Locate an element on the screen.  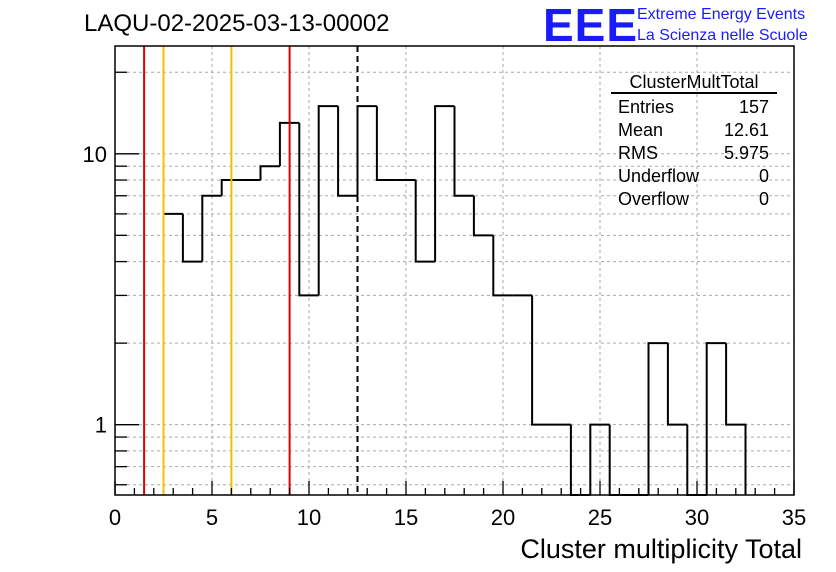
stats-title: ClusterMultTotal is located at coordinates (694, 83).